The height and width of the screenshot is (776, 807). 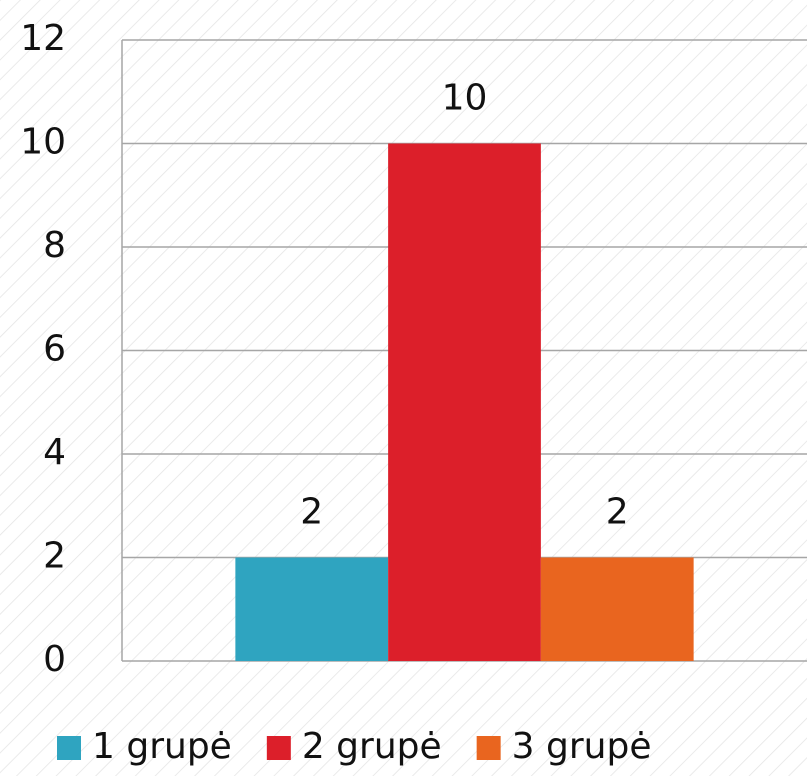 I want to click on data-label: 10, so click(x=465, y=98).